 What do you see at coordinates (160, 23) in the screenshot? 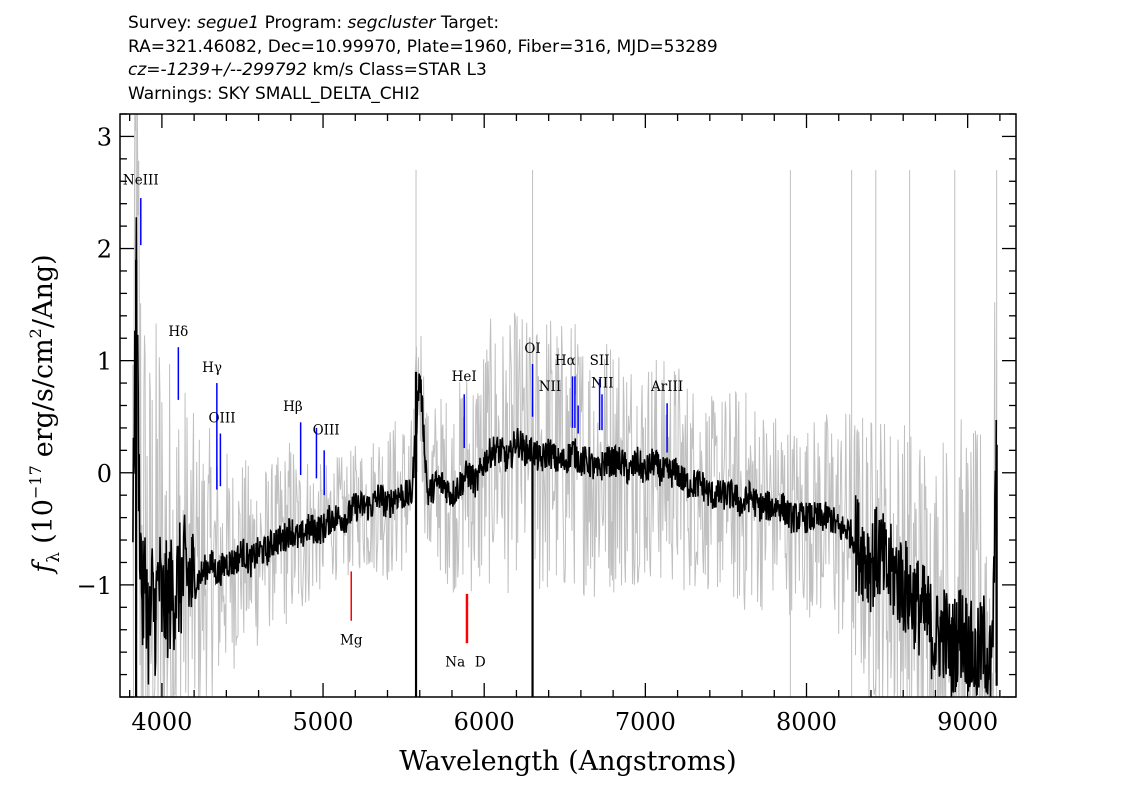
I see `survey-label: Survey:` at bounding box center [160, 23].